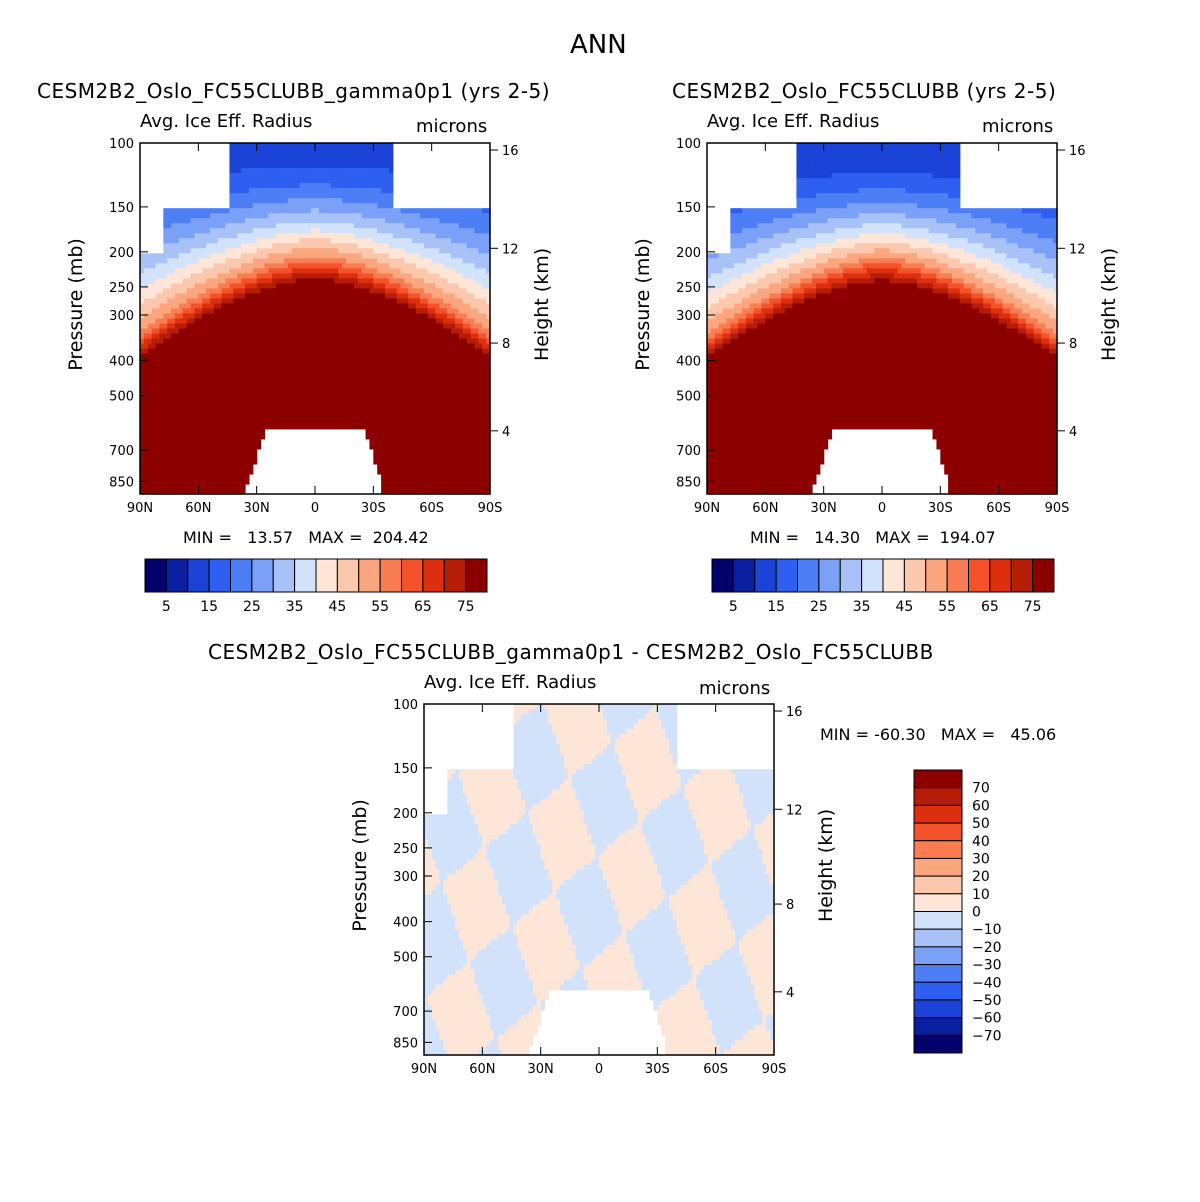  I want to click on panel1-ytick-label: 200, so click(121, 253).